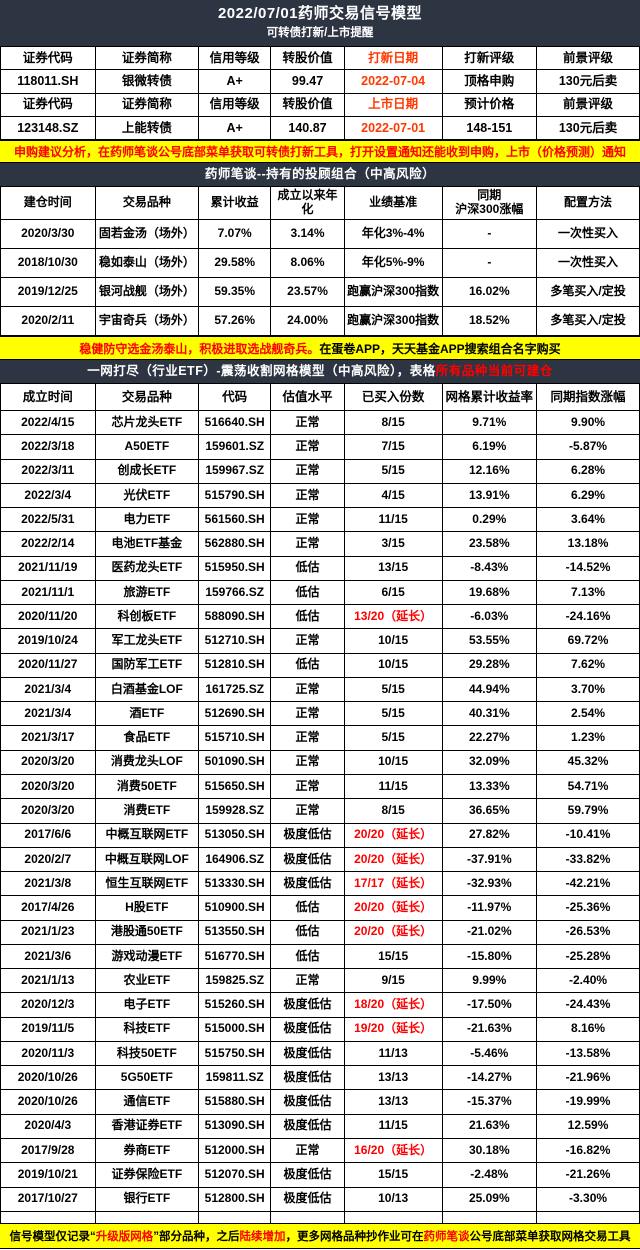 The image size is (640, 1250). Describe the element at coordinates (235, 471) in the screenshot. I see `table-cell: 159967.SZ` at that location.